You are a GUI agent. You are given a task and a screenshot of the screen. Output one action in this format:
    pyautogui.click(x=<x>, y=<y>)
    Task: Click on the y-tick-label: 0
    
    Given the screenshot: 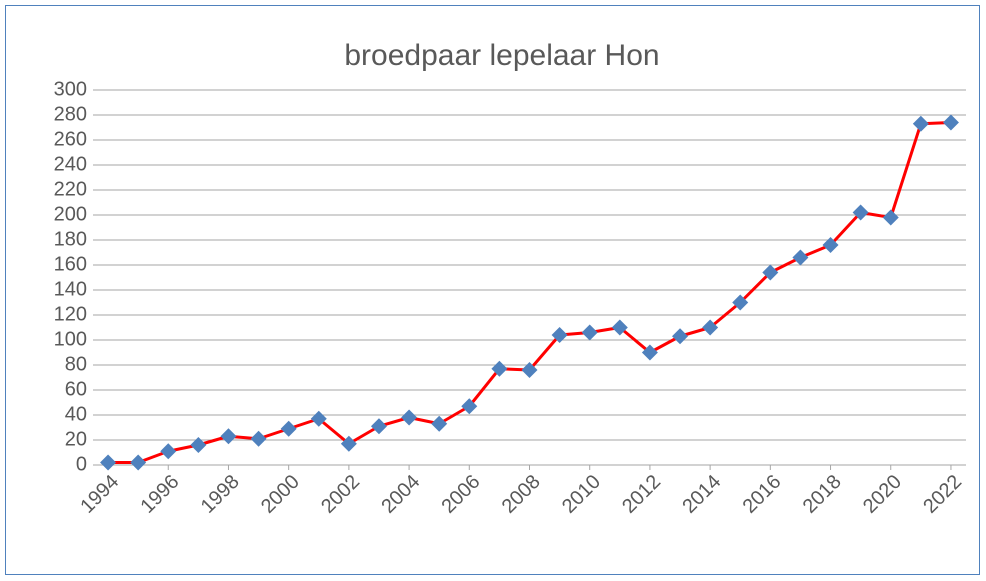 What is the action you would take?
    pyautogui.click(x=81, y=464)
    